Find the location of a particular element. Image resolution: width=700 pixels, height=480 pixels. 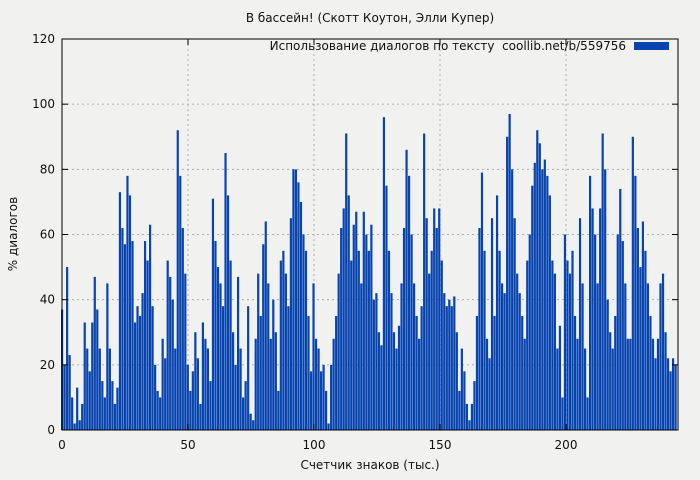

y-tick-label: 80 is located at coordinates (47, 169).